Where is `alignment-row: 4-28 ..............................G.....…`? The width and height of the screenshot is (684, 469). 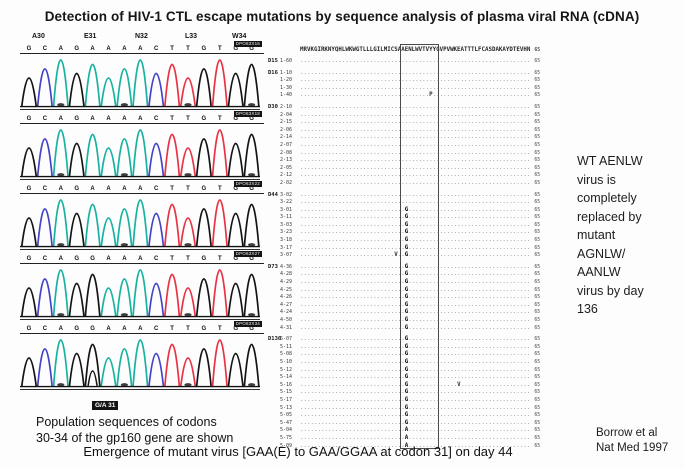 alignment-row: 4-28 ..............................G.....… is located at coordinates (426, 275).